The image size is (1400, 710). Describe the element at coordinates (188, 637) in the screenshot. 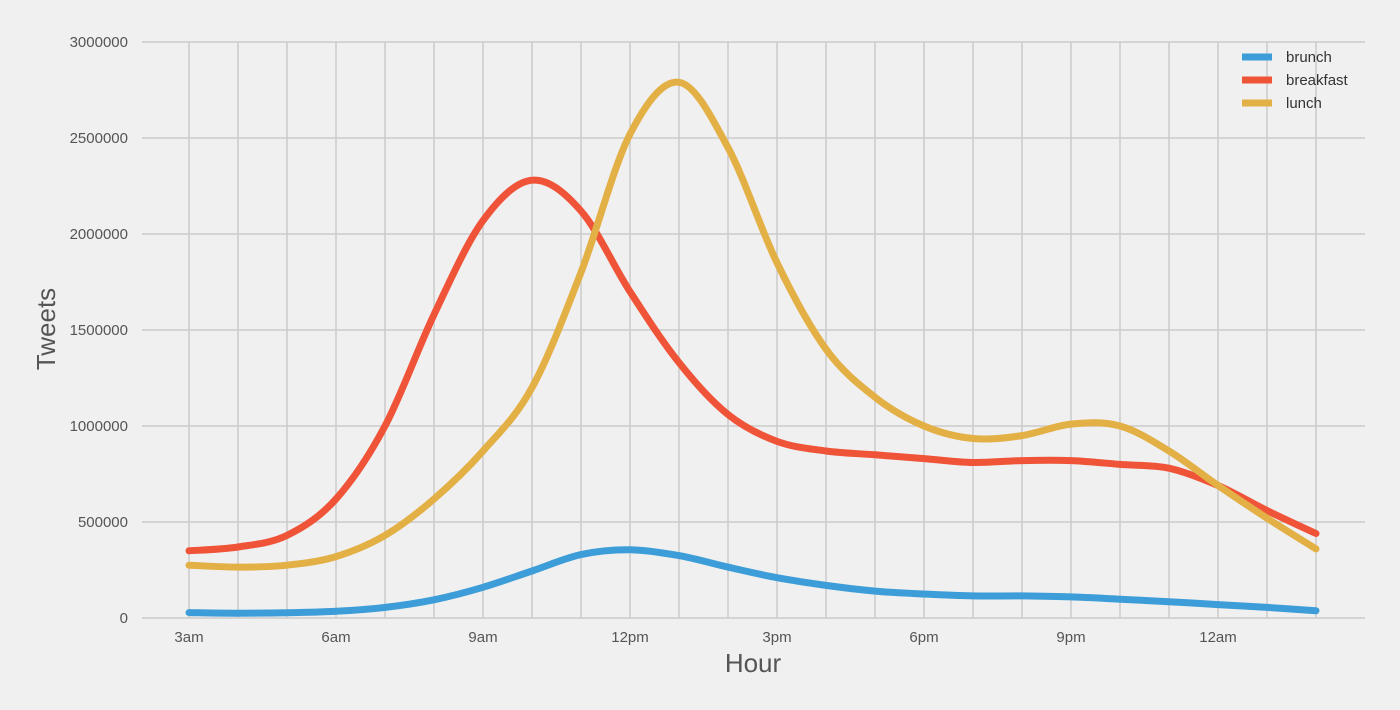

I see `x-tick-label: 3am` at that location.